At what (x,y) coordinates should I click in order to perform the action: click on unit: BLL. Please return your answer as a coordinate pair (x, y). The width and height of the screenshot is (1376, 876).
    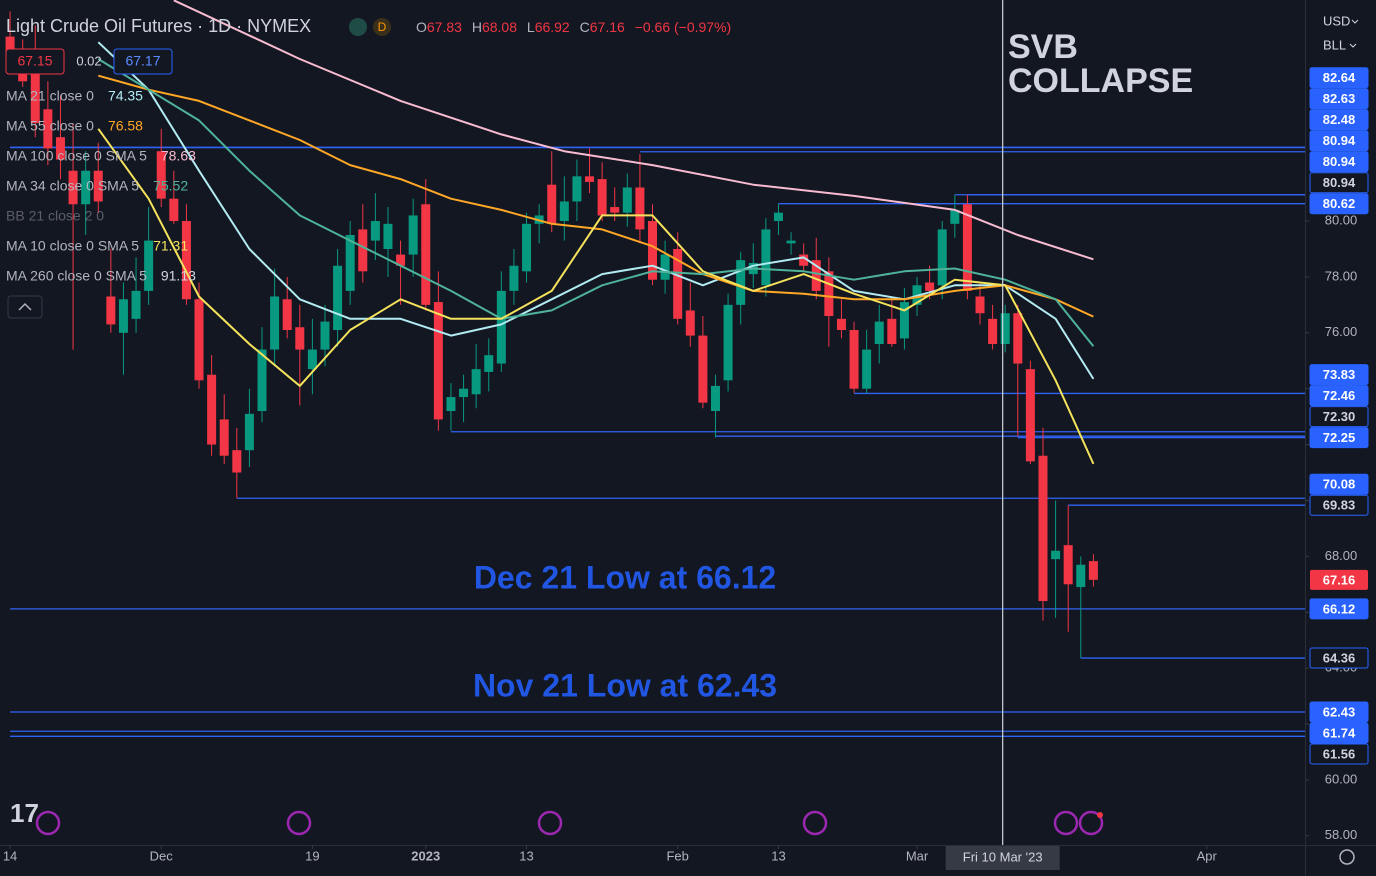
    Looking at the image, I should click on (1334, 44).